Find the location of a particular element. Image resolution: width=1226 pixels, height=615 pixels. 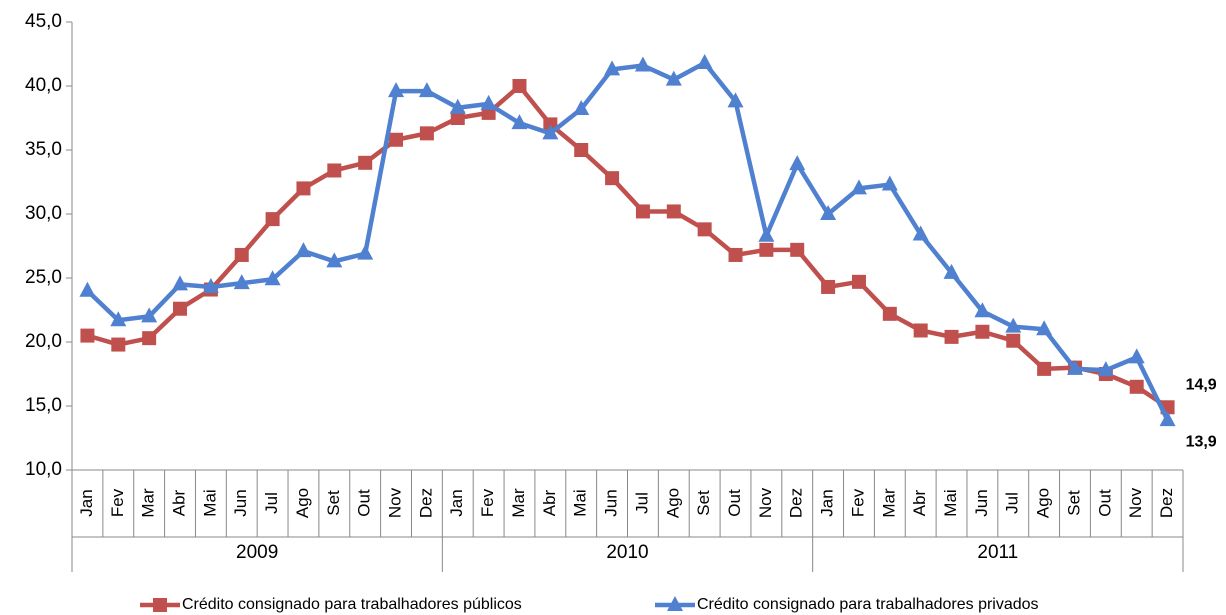

y-tick-label: 35,0 is located at coordinates (43, 149).